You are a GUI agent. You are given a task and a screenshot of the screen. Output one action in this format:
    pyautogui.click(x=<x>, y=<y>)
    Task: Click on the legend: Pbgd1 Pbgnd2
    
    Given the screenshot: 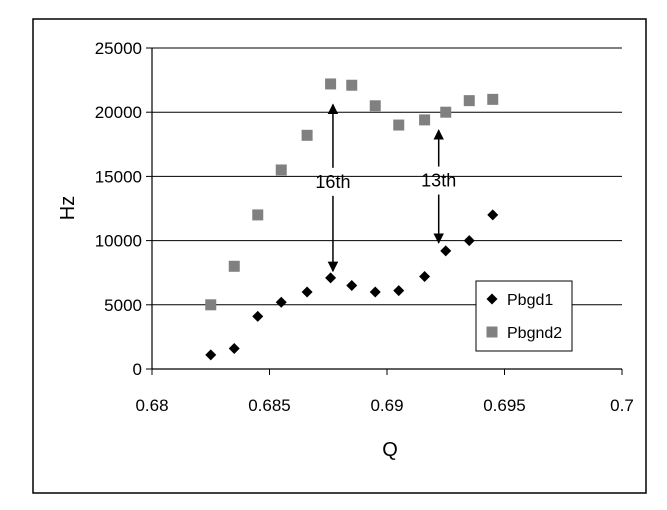 What is the action you would take?
    pyautogui.click(x=524, y=316)
    